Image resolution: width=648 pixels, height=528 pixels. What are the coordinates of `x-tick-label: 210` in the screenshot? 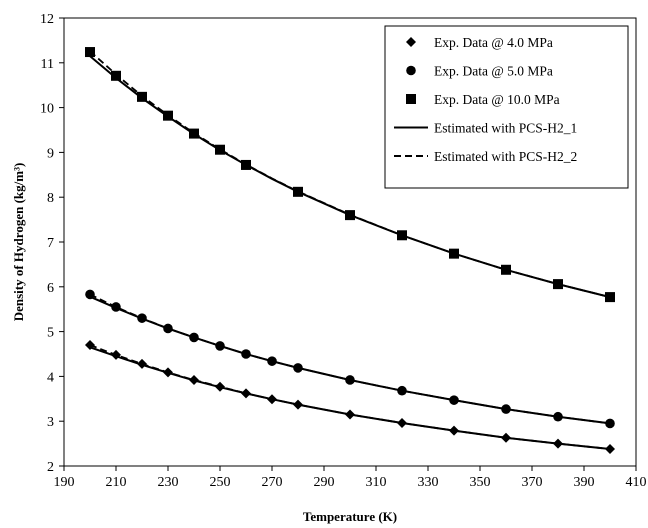 It's located at (116, 482).